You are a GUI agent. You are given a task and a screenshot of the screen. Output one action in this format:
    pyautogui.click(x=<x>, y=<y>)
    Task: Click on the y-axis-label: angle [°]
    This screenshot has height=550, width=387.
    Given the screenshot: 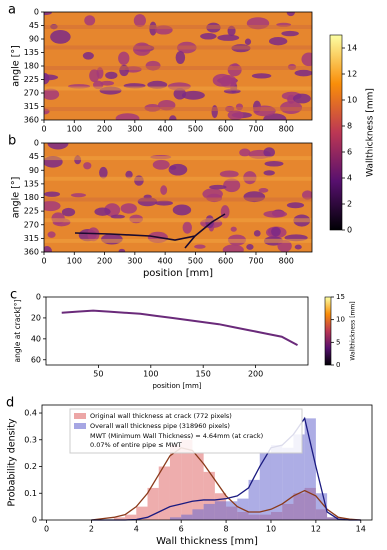 What is the action you would take?
    pyautogui.click(x=16, y=198)
    